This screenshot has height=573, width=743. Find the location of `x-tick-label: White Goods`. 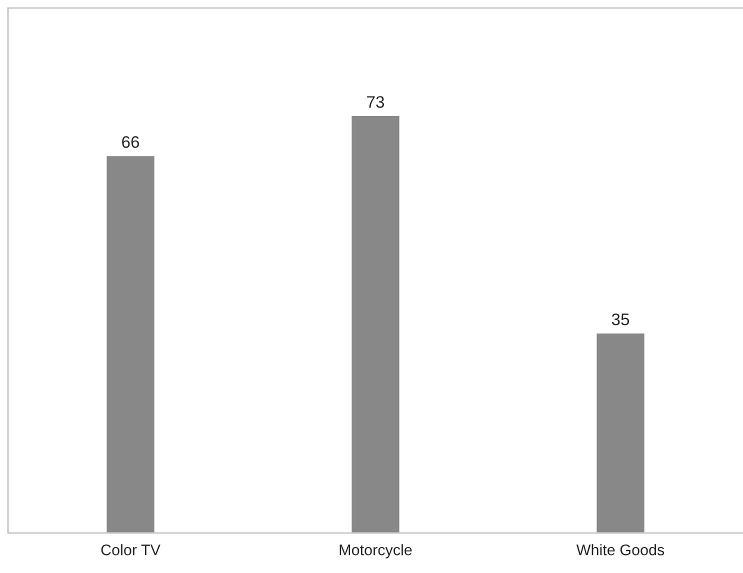

x-tick-label: White Goods is located at coordinates (620, 550).